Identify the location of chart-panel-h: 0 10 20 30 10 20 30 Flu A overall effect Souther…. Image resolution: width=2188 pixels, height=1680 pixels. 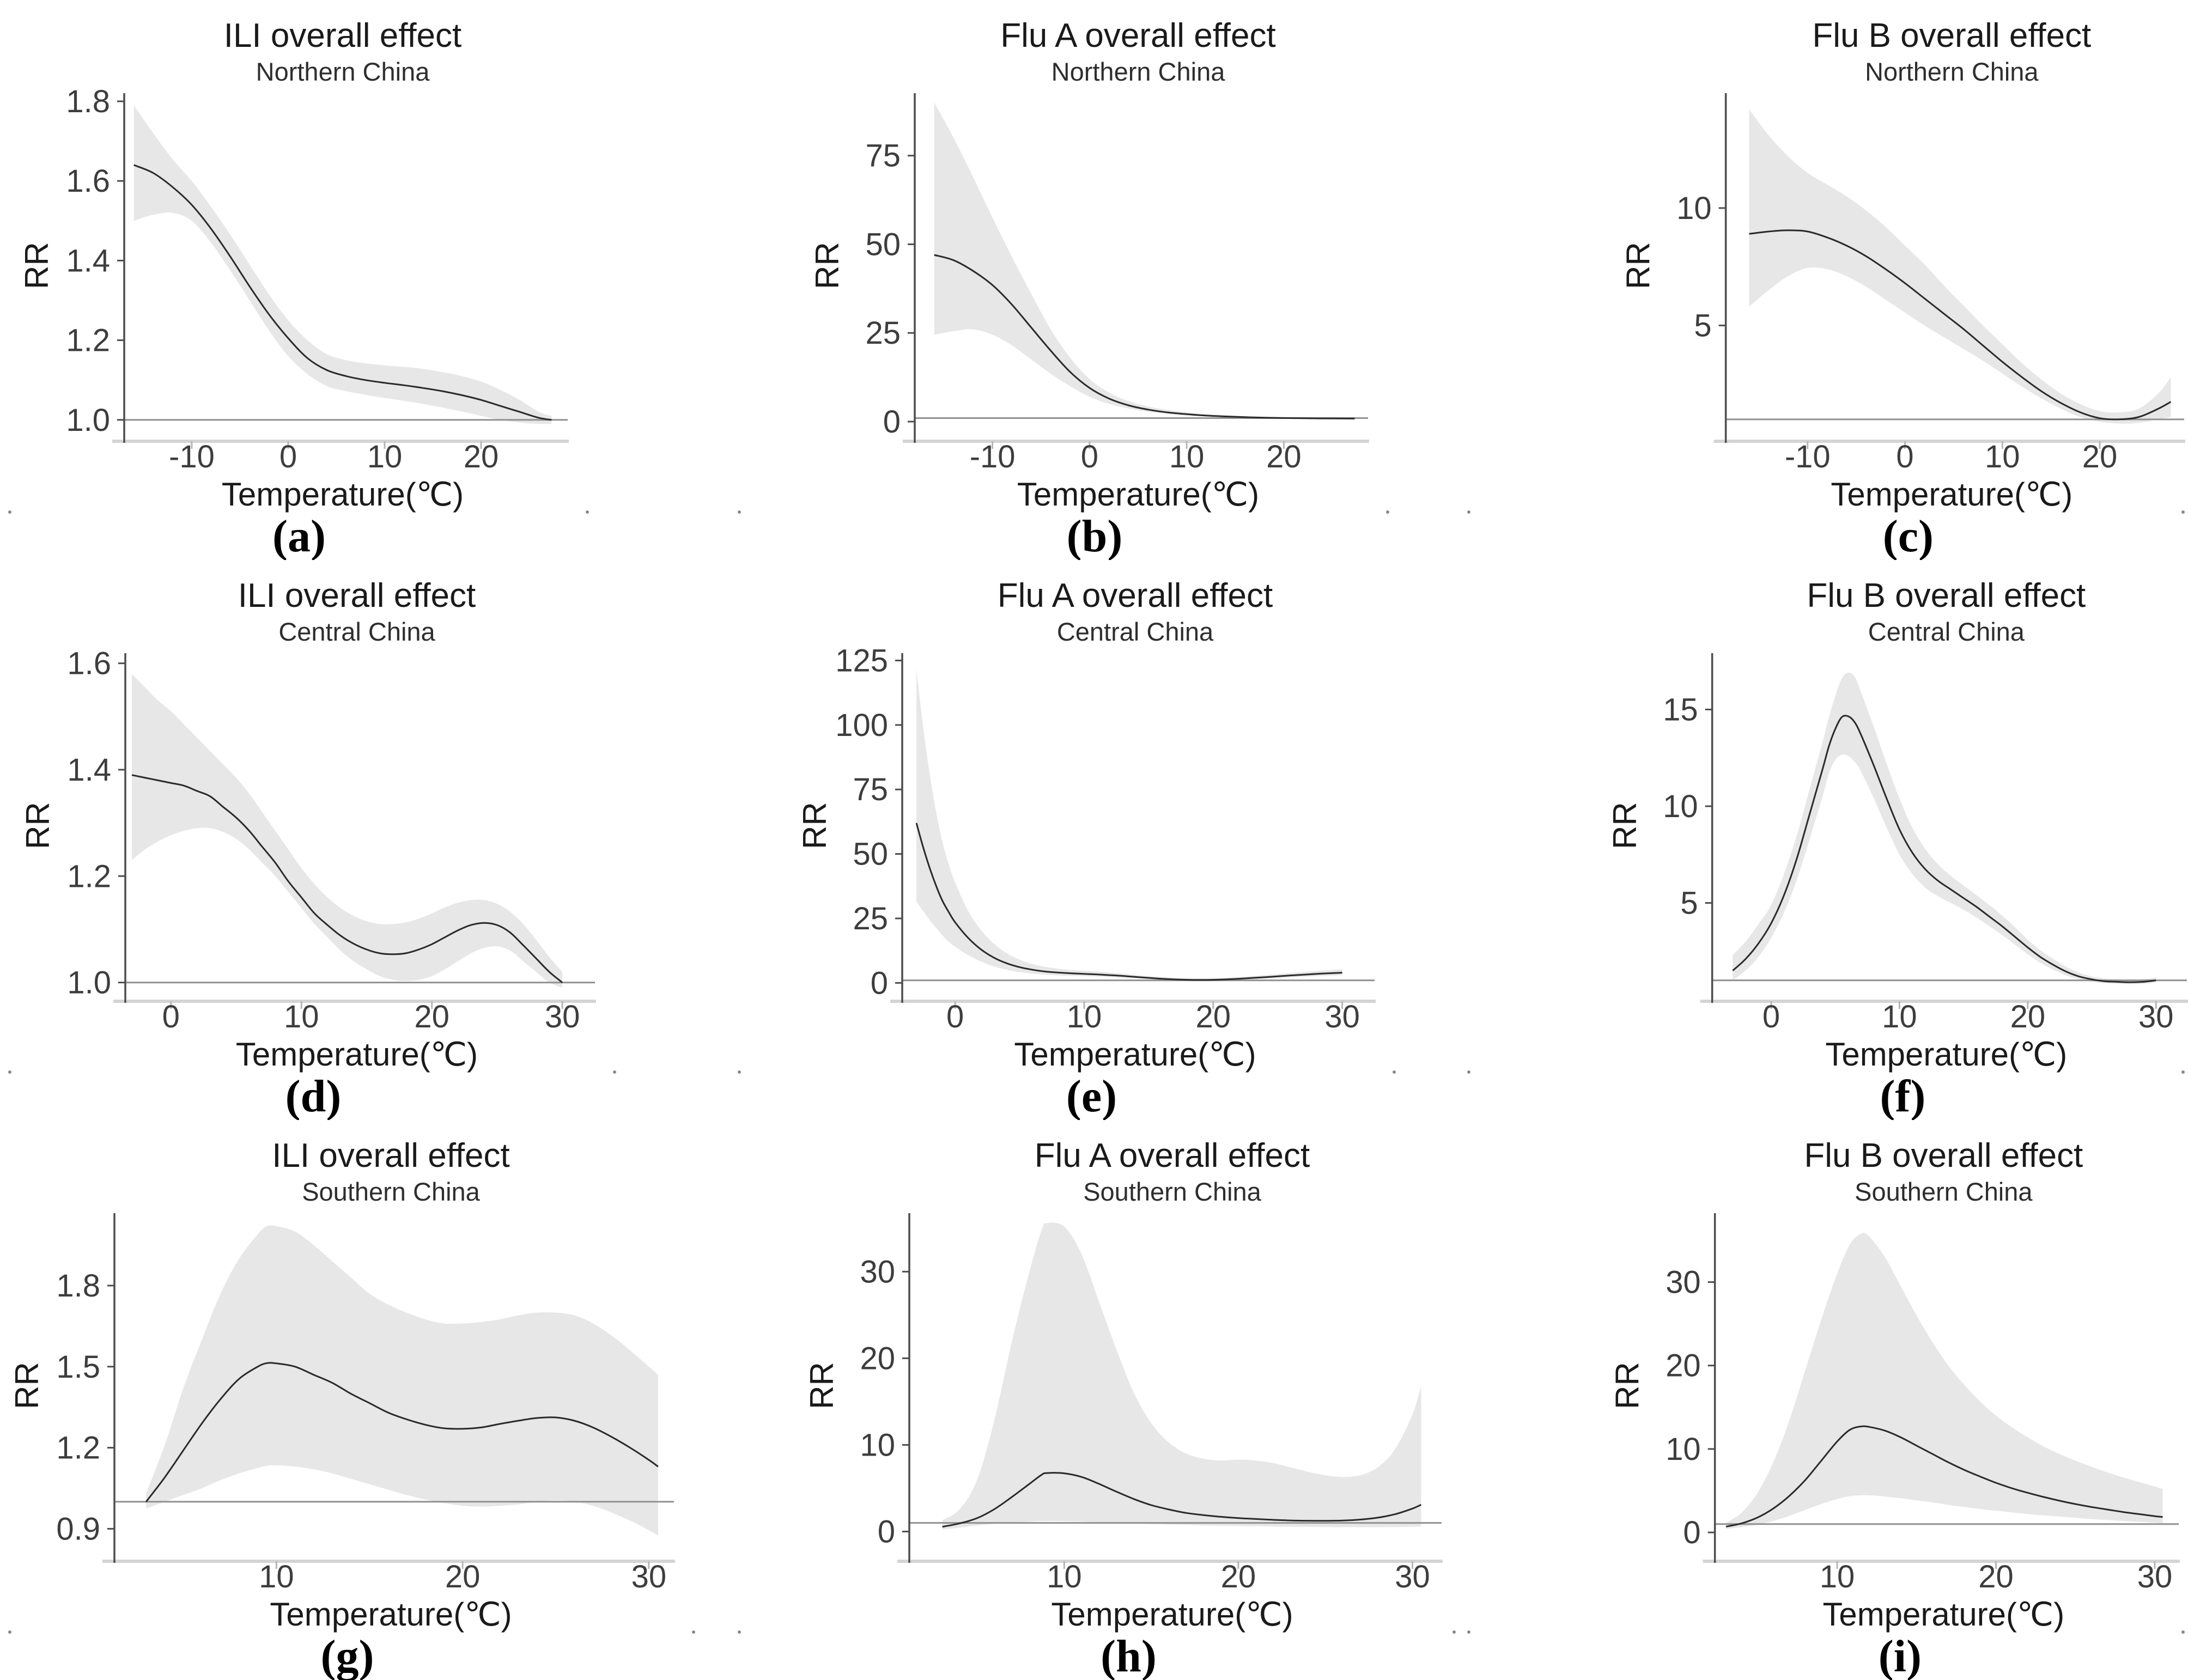
(1094, 1400).